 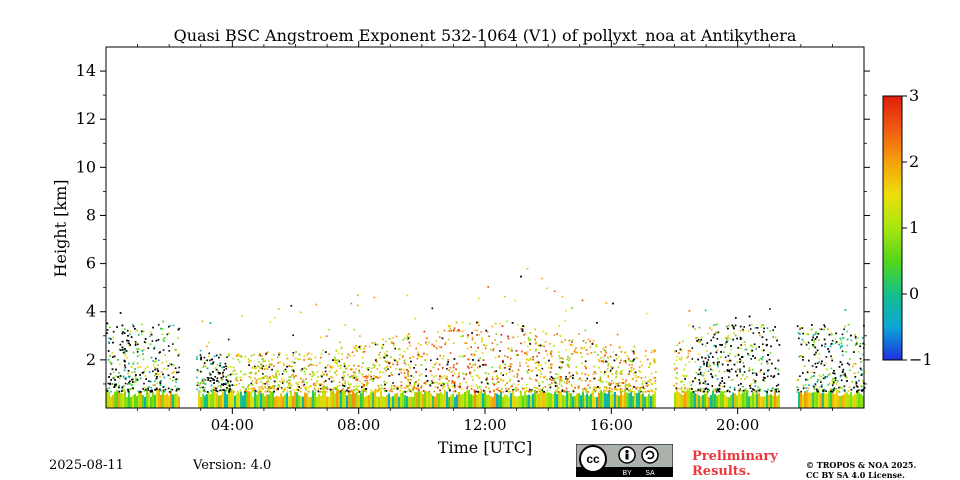 I want to click on y-tick-label: 8, so click(x=91, y=214).